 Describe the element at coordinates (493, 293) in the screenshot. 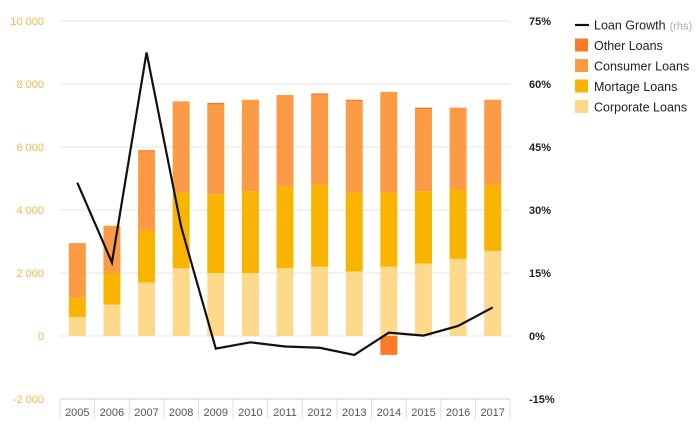

I see `bar-corporate-loans-2017` at that location.